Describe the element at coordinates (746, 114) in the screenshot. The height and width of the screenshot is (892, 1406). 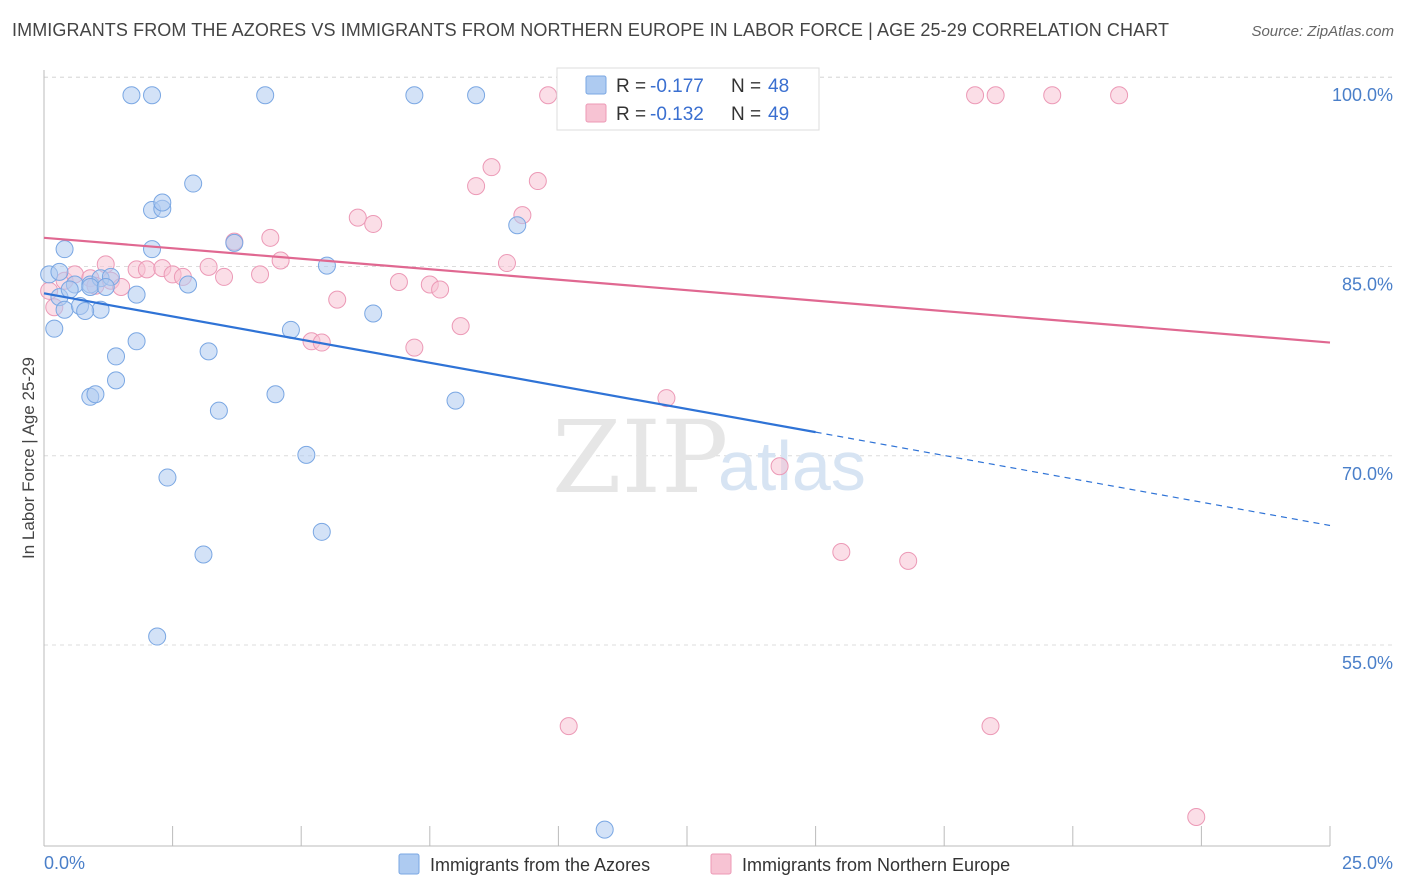
I see `stats-legend-ne-n-label: N =` at that location.